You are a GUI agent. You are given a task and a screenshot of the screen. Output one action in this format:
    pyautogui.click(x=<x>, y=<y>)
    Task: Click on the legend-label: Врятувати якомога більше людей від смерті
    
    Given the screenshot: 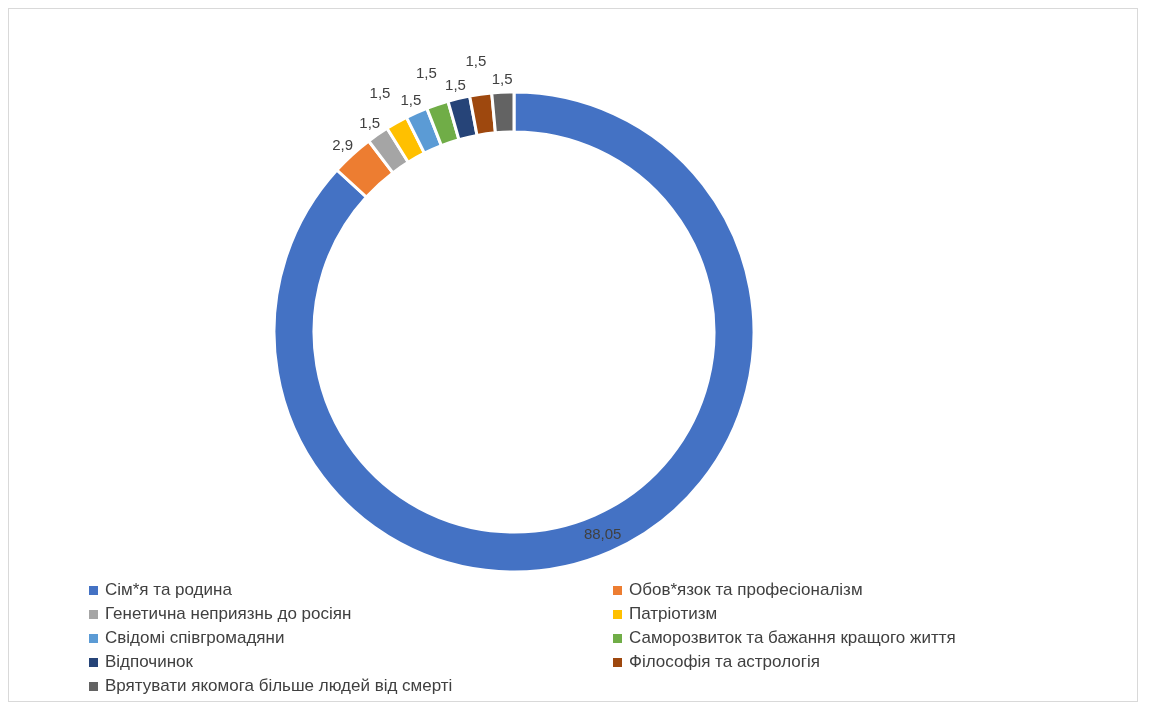 What is the action you would take?
    pyautogui.click(x=279, y=686)
    